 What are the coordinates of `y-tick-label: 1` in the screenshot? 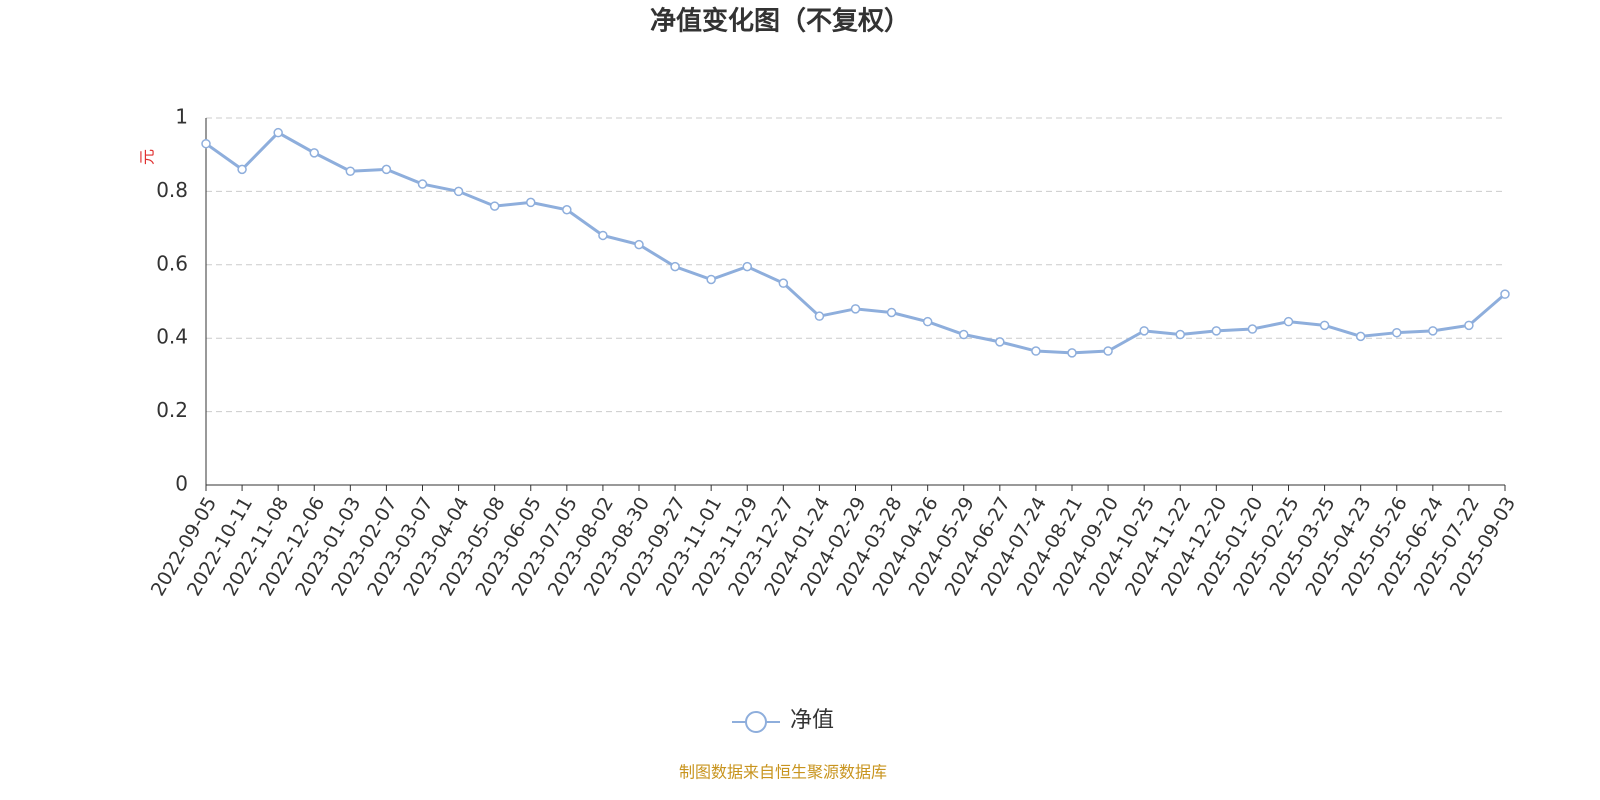 It's located at (181, 117).